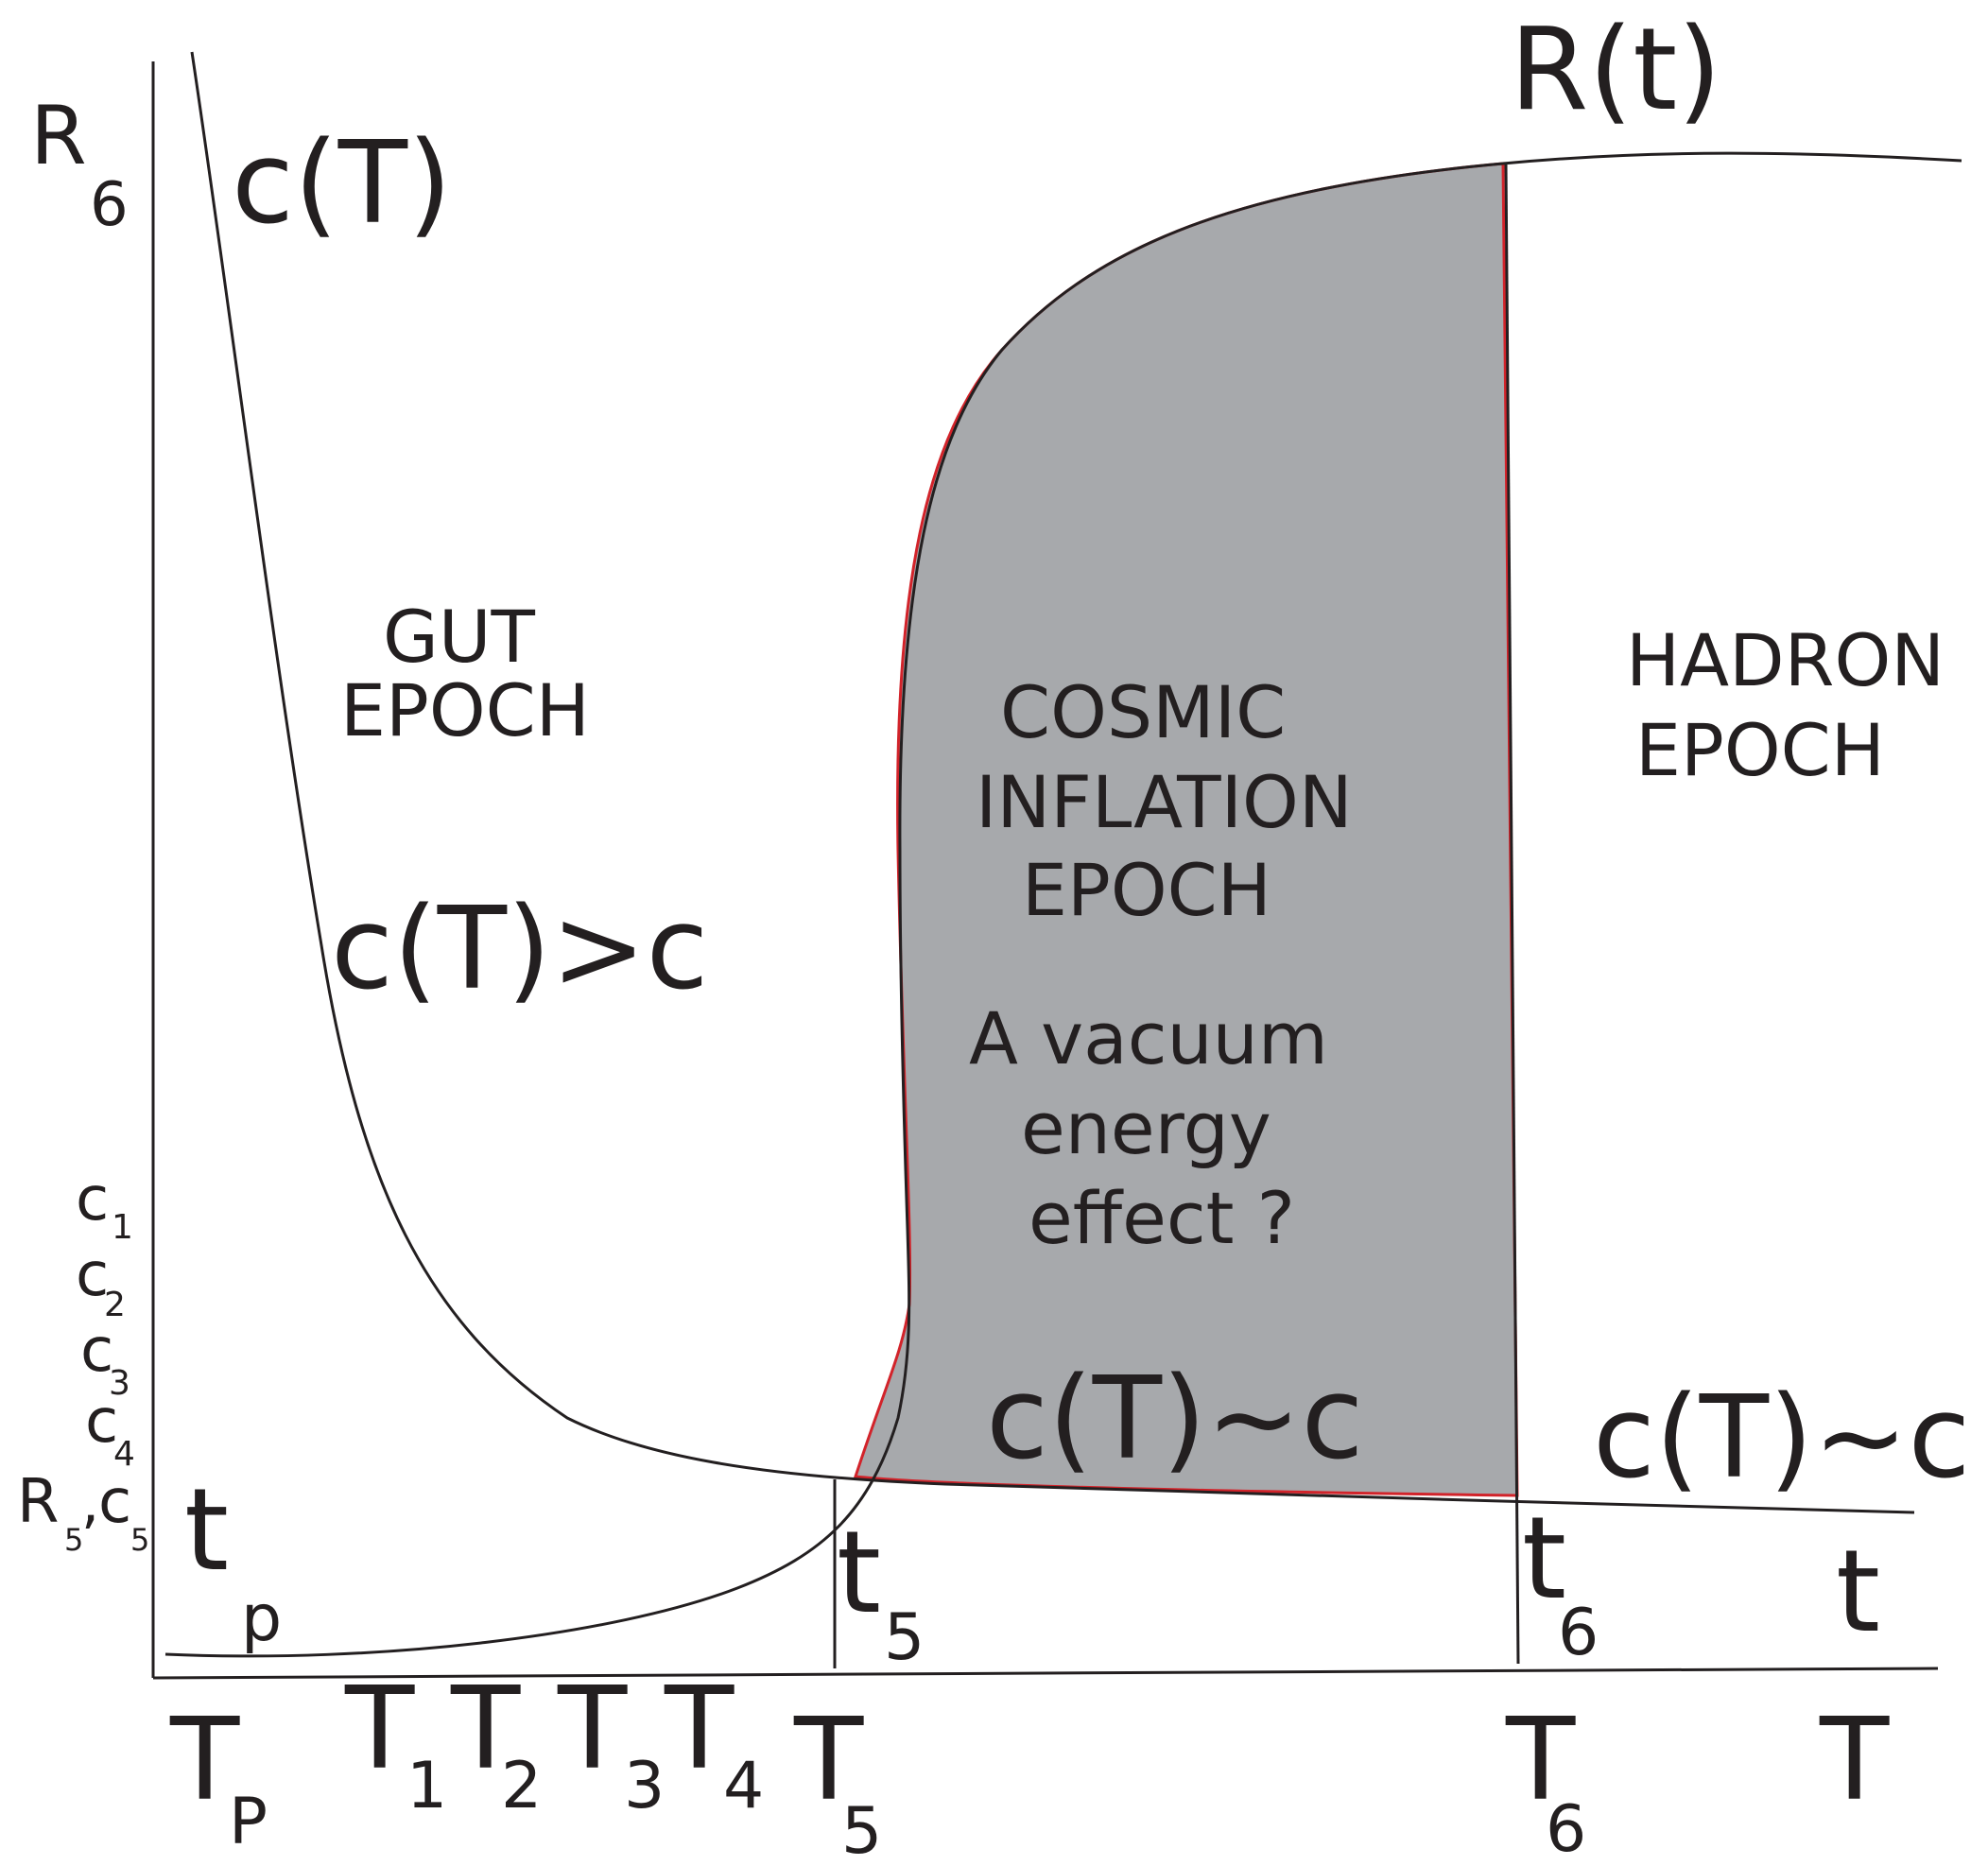 The image size is (1988, 1866). Describe the element at coordinates (38, 1502) in the screenshot. I see `r5c5-r-label: R` at that location.